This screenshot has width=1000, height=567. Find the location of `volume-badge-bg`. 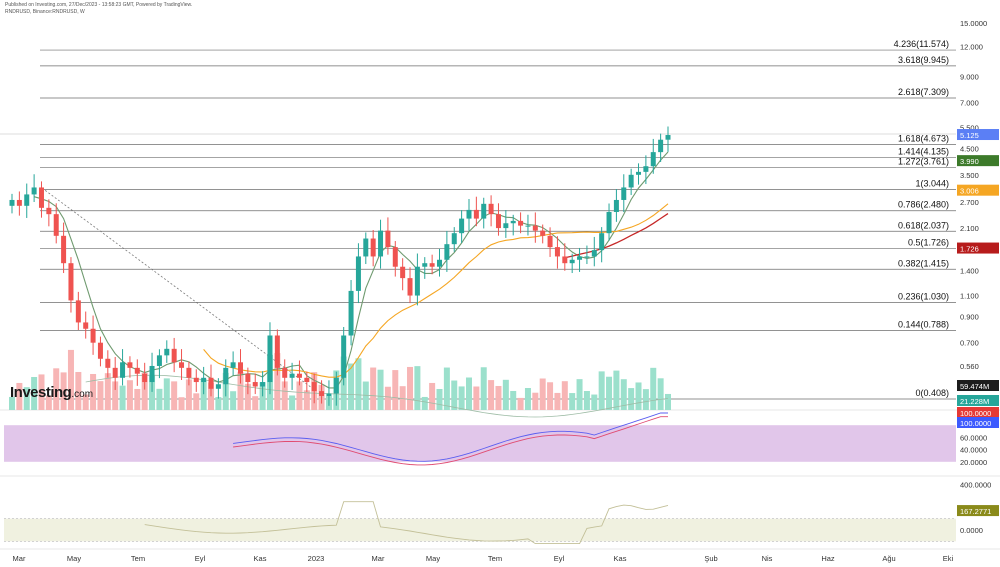

volume-badge-bg is located at coordinates (978, 400).